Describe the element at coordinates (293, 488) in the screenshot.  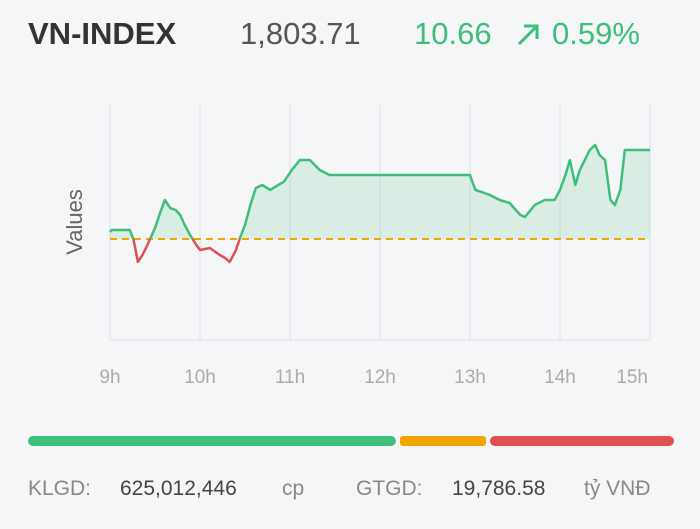
I see `volume-unit: cp` at that location.